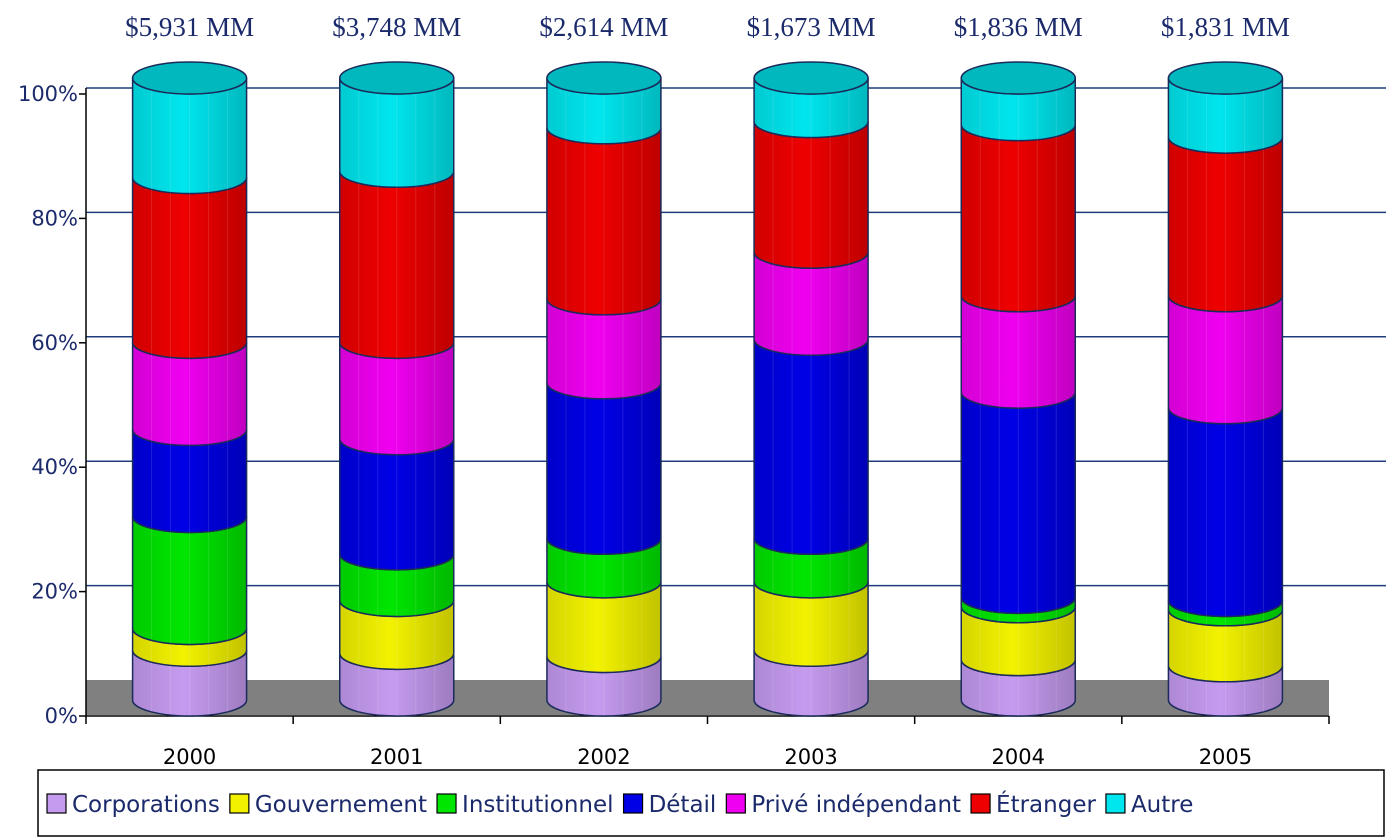 This screenshot has height=838, width=1386. Describe the element at coordinates (1018, 78) in the screenshot. I see `bar-top-cap-2004` at that location.